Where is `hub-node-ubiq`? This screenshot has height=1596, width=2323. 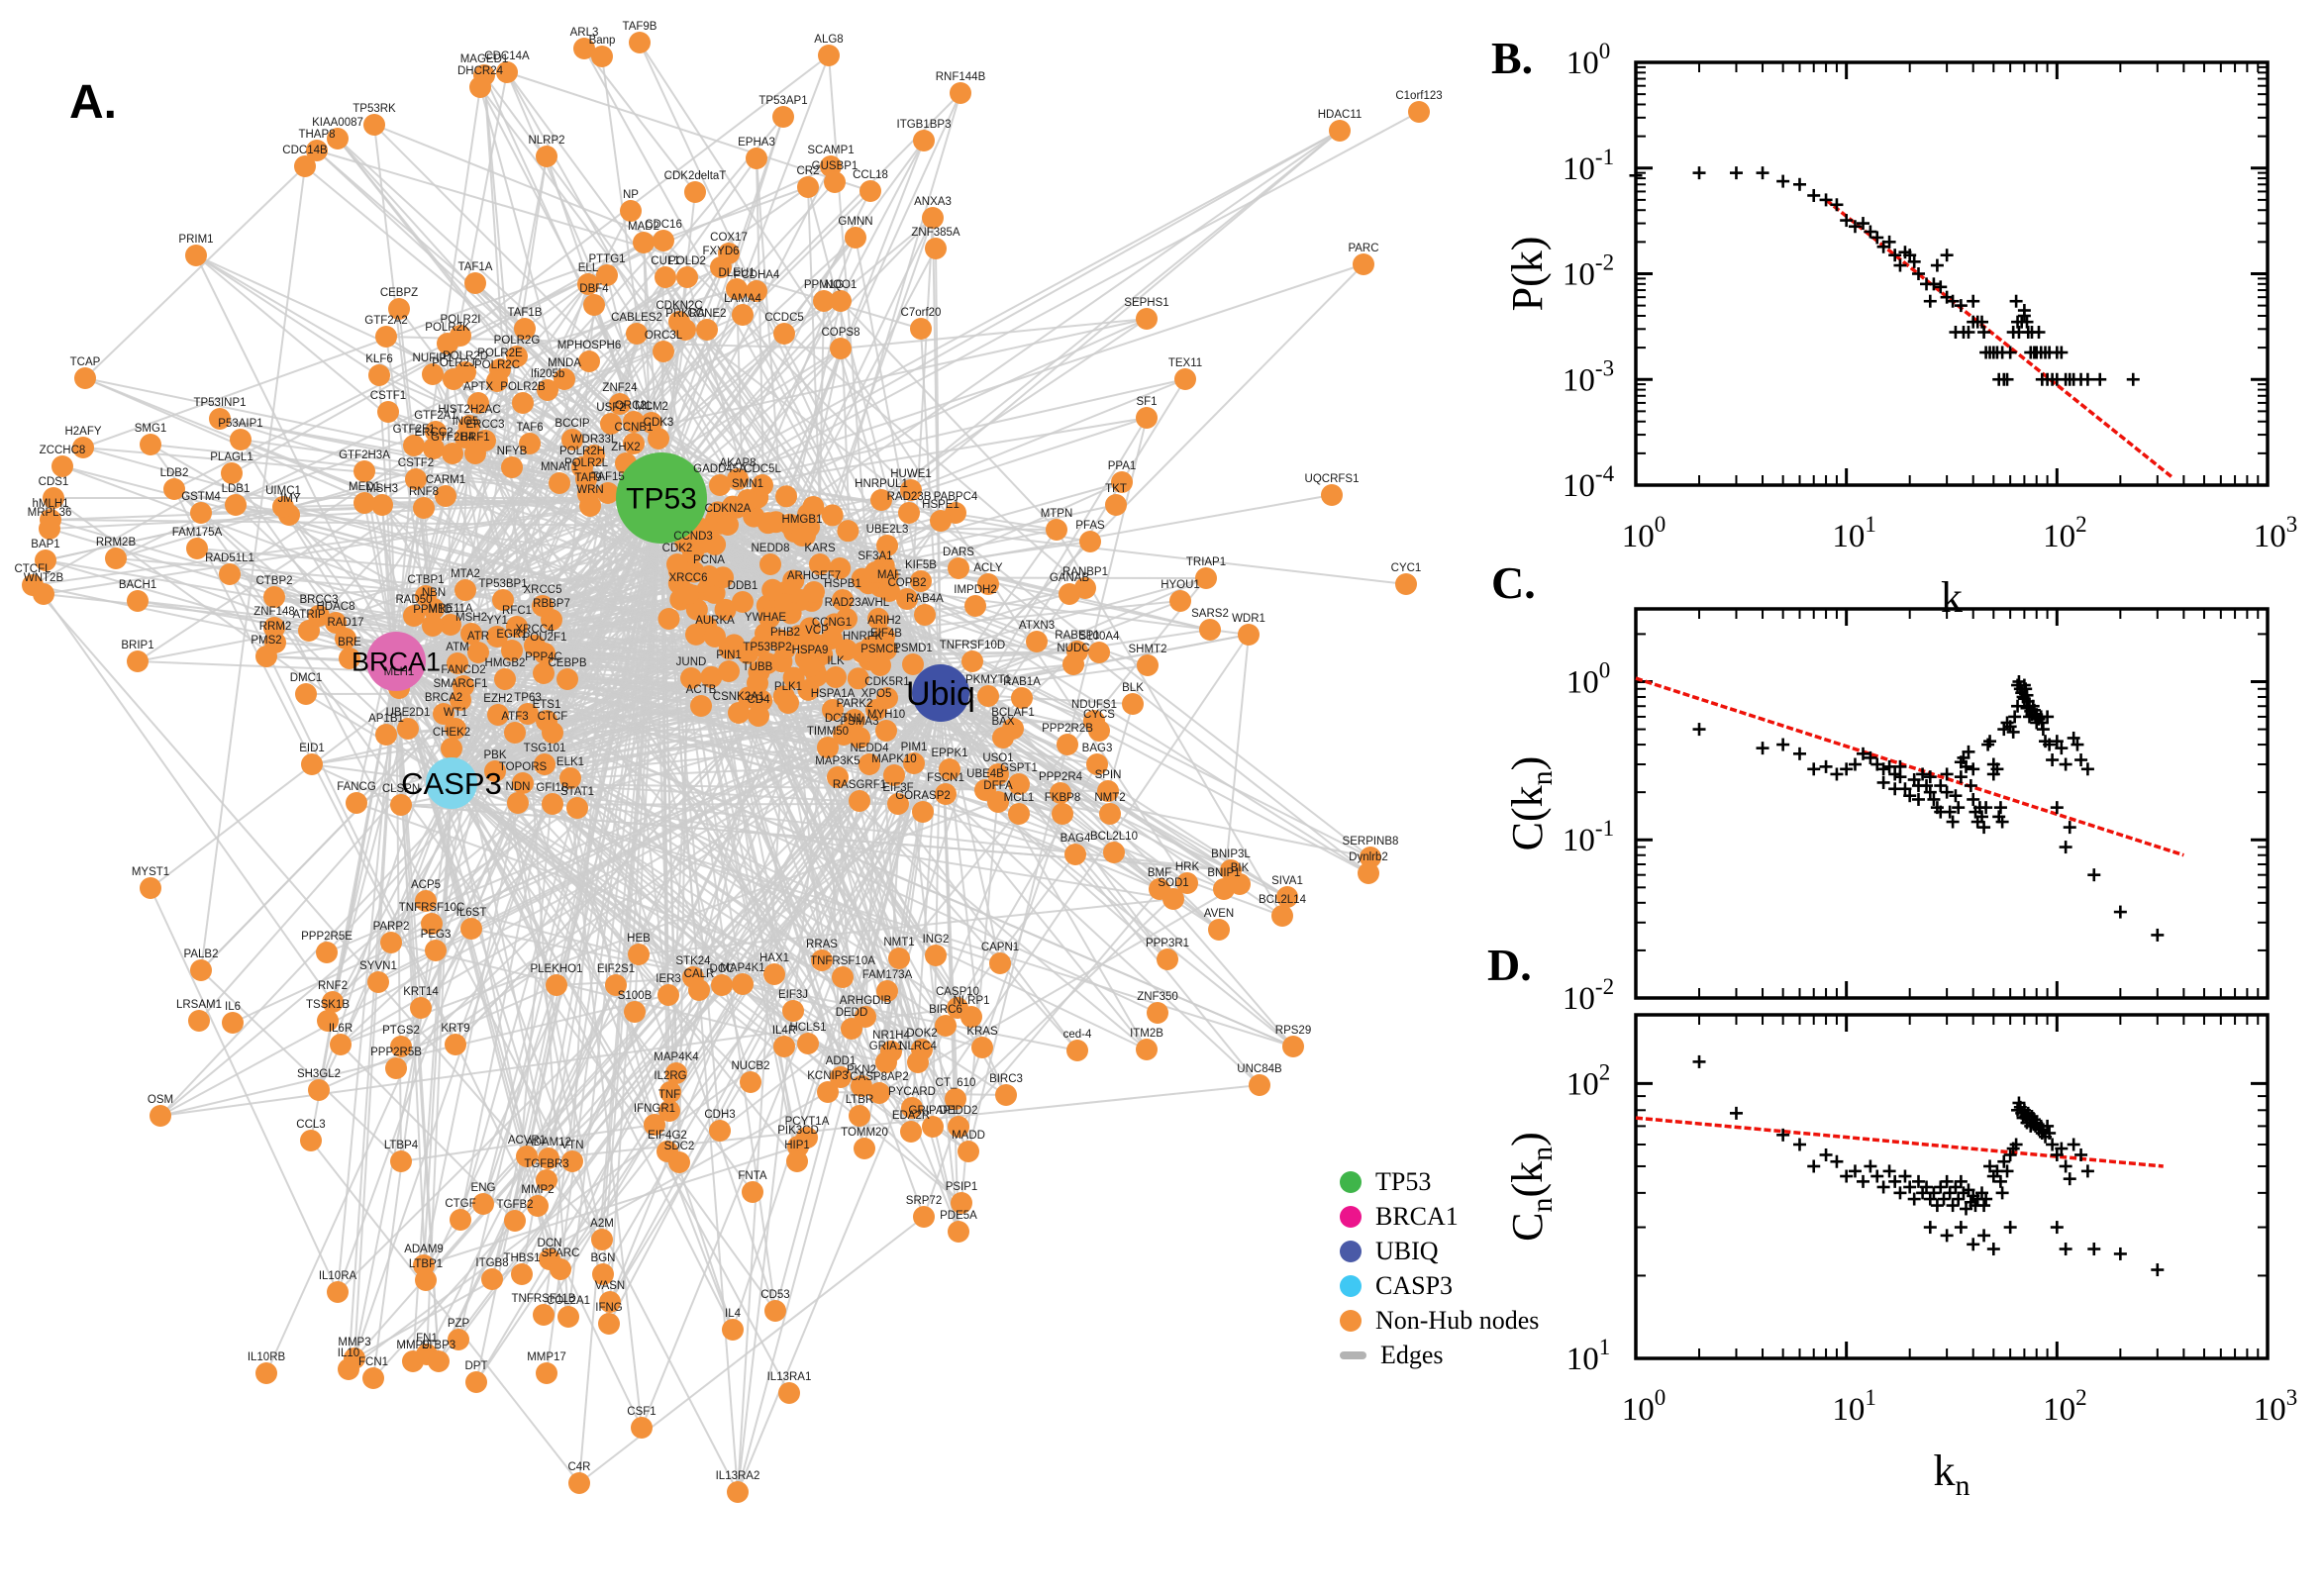 hub-node-ubiq is located at coordinates (940, 693).